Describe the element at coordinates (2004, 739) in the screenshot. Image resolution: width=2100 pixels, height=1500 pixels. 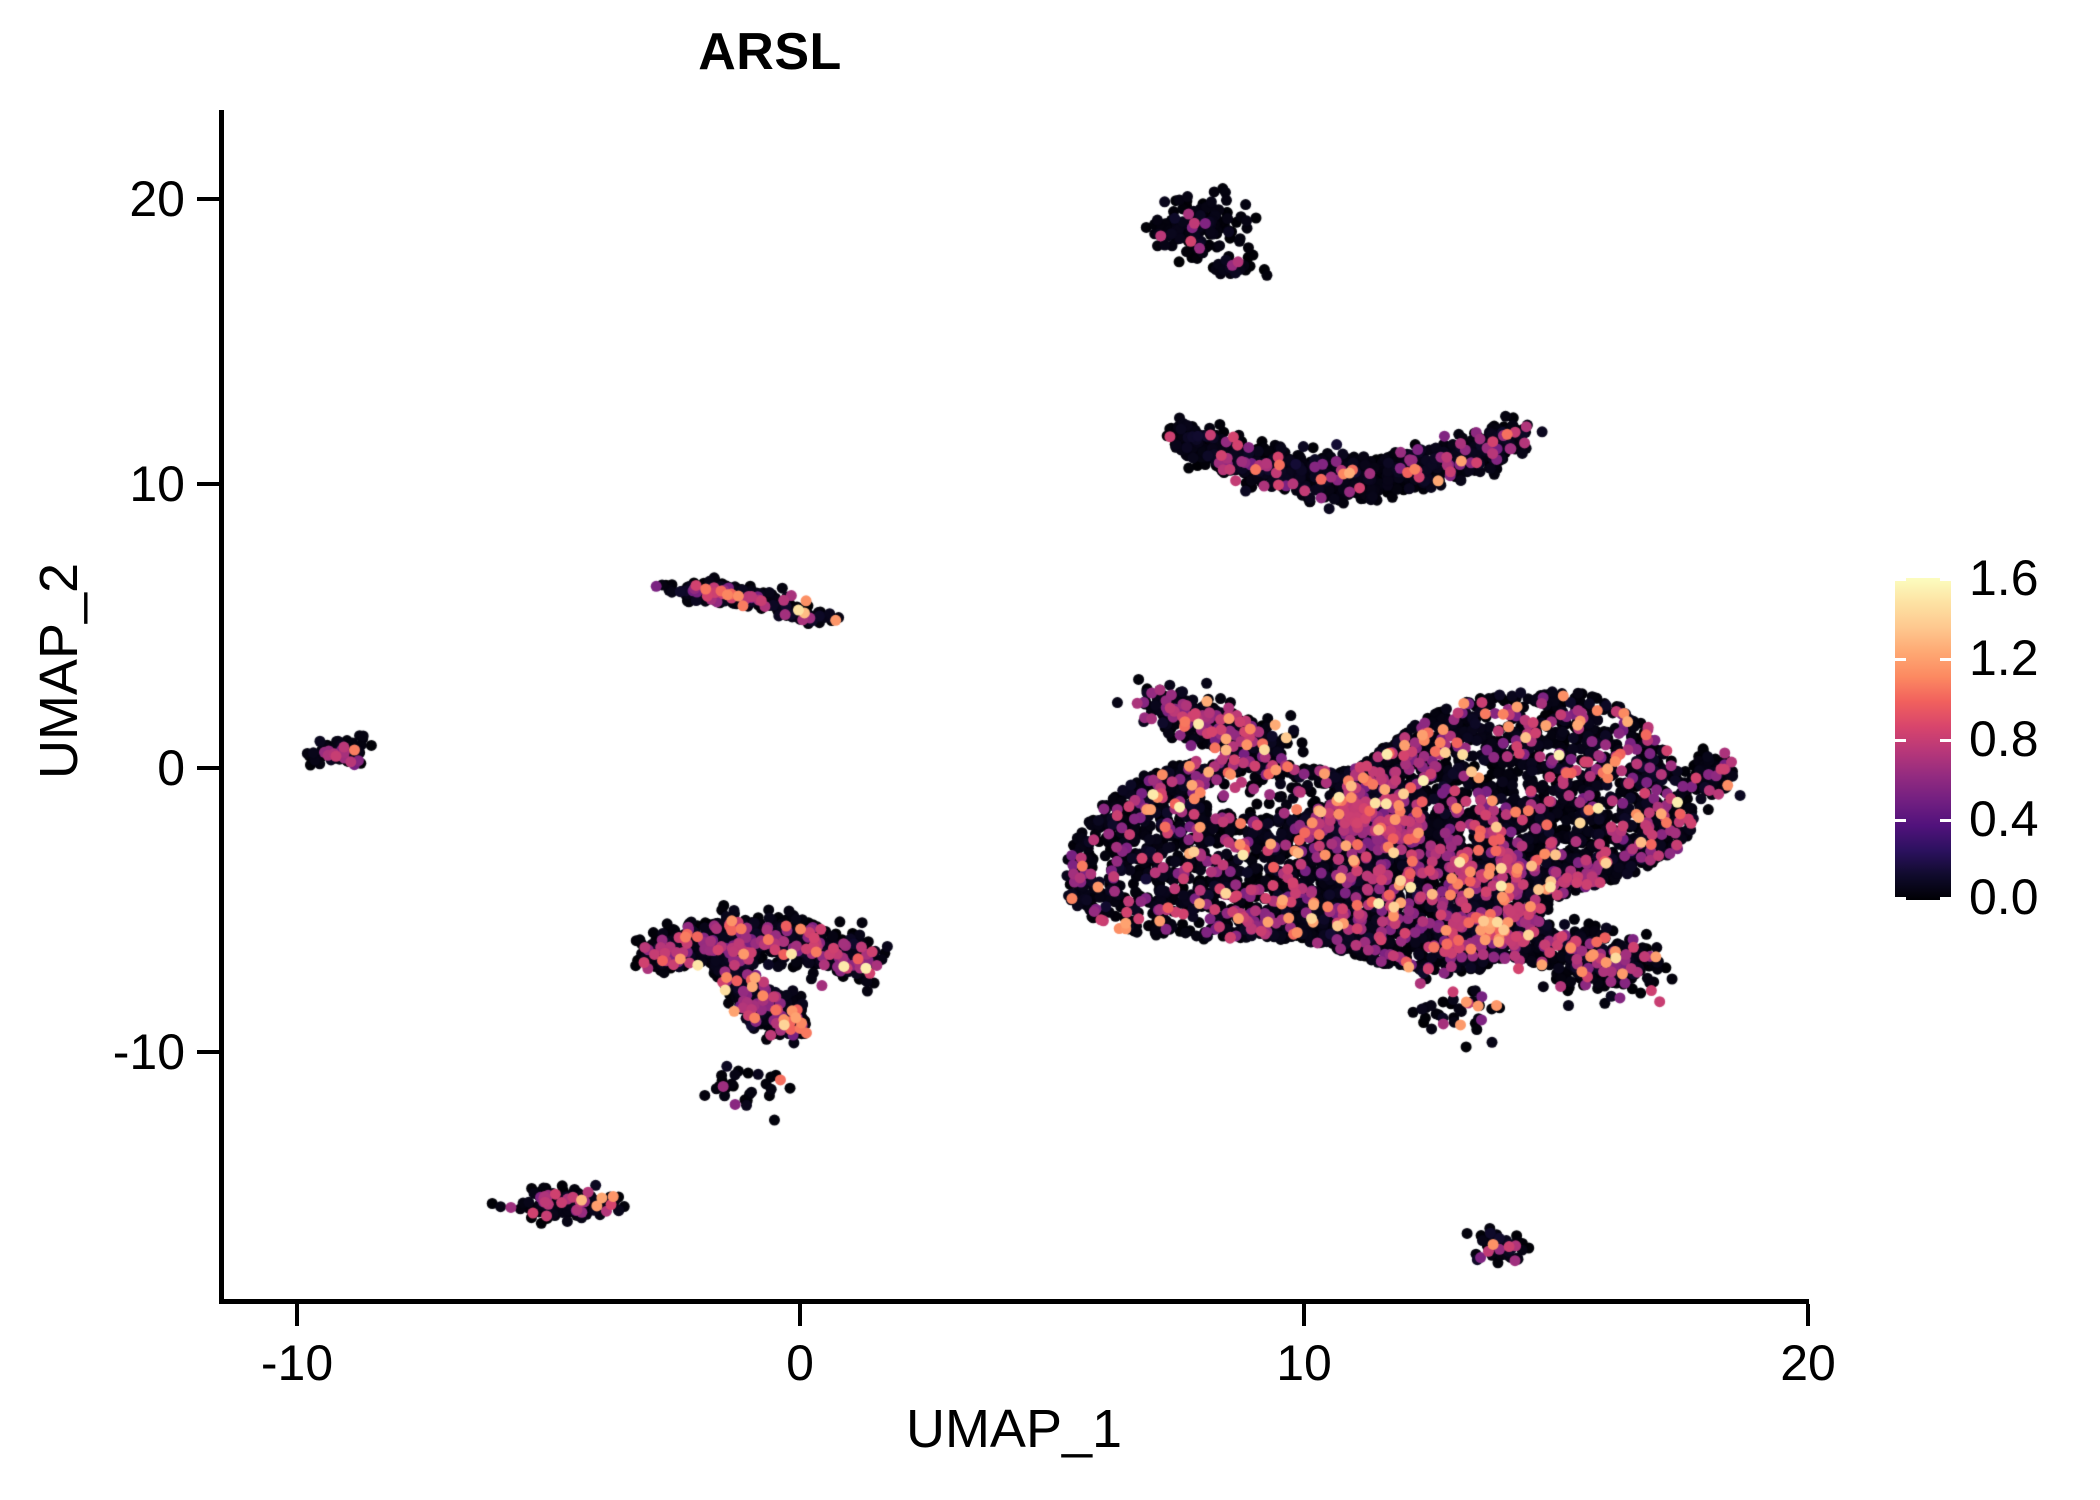
I see `colorbar-tick-label: 0.8` at that location.